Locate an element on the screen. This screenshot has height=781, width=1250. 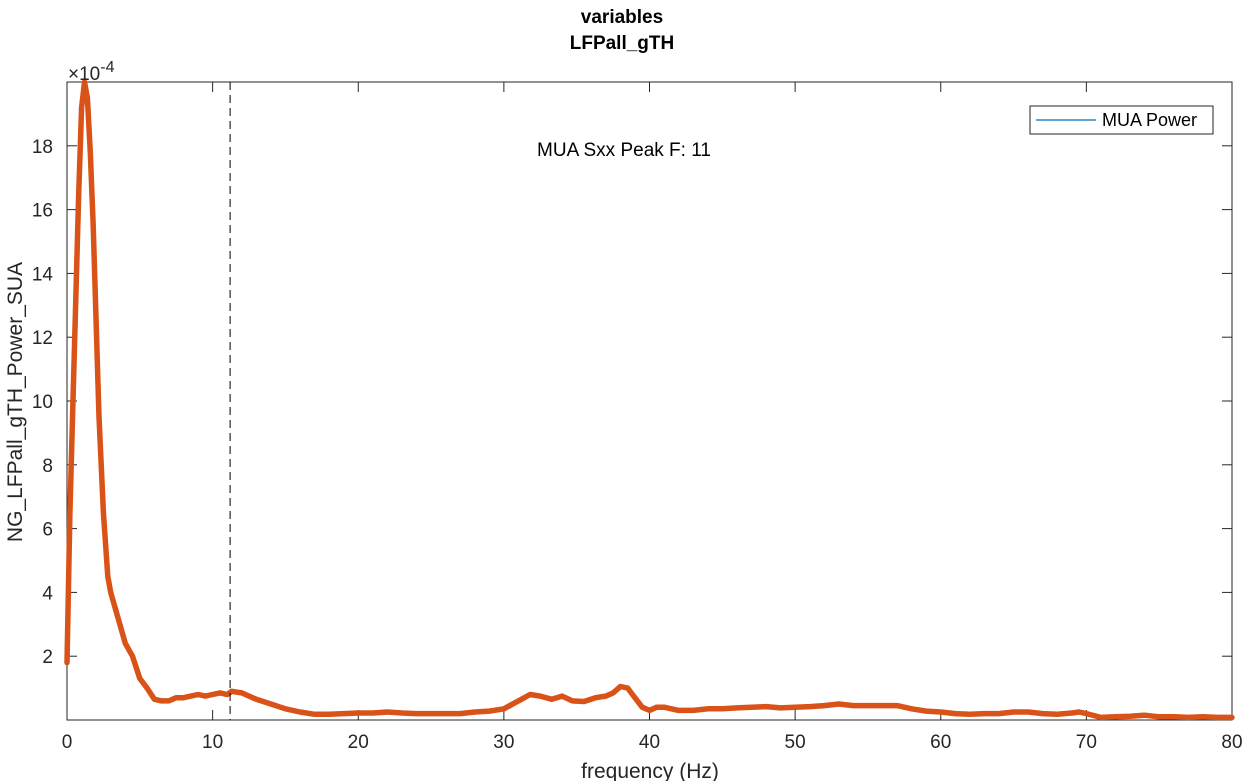
chart-subtitle: LFPall_gTH is located at coordinates (622, 43).